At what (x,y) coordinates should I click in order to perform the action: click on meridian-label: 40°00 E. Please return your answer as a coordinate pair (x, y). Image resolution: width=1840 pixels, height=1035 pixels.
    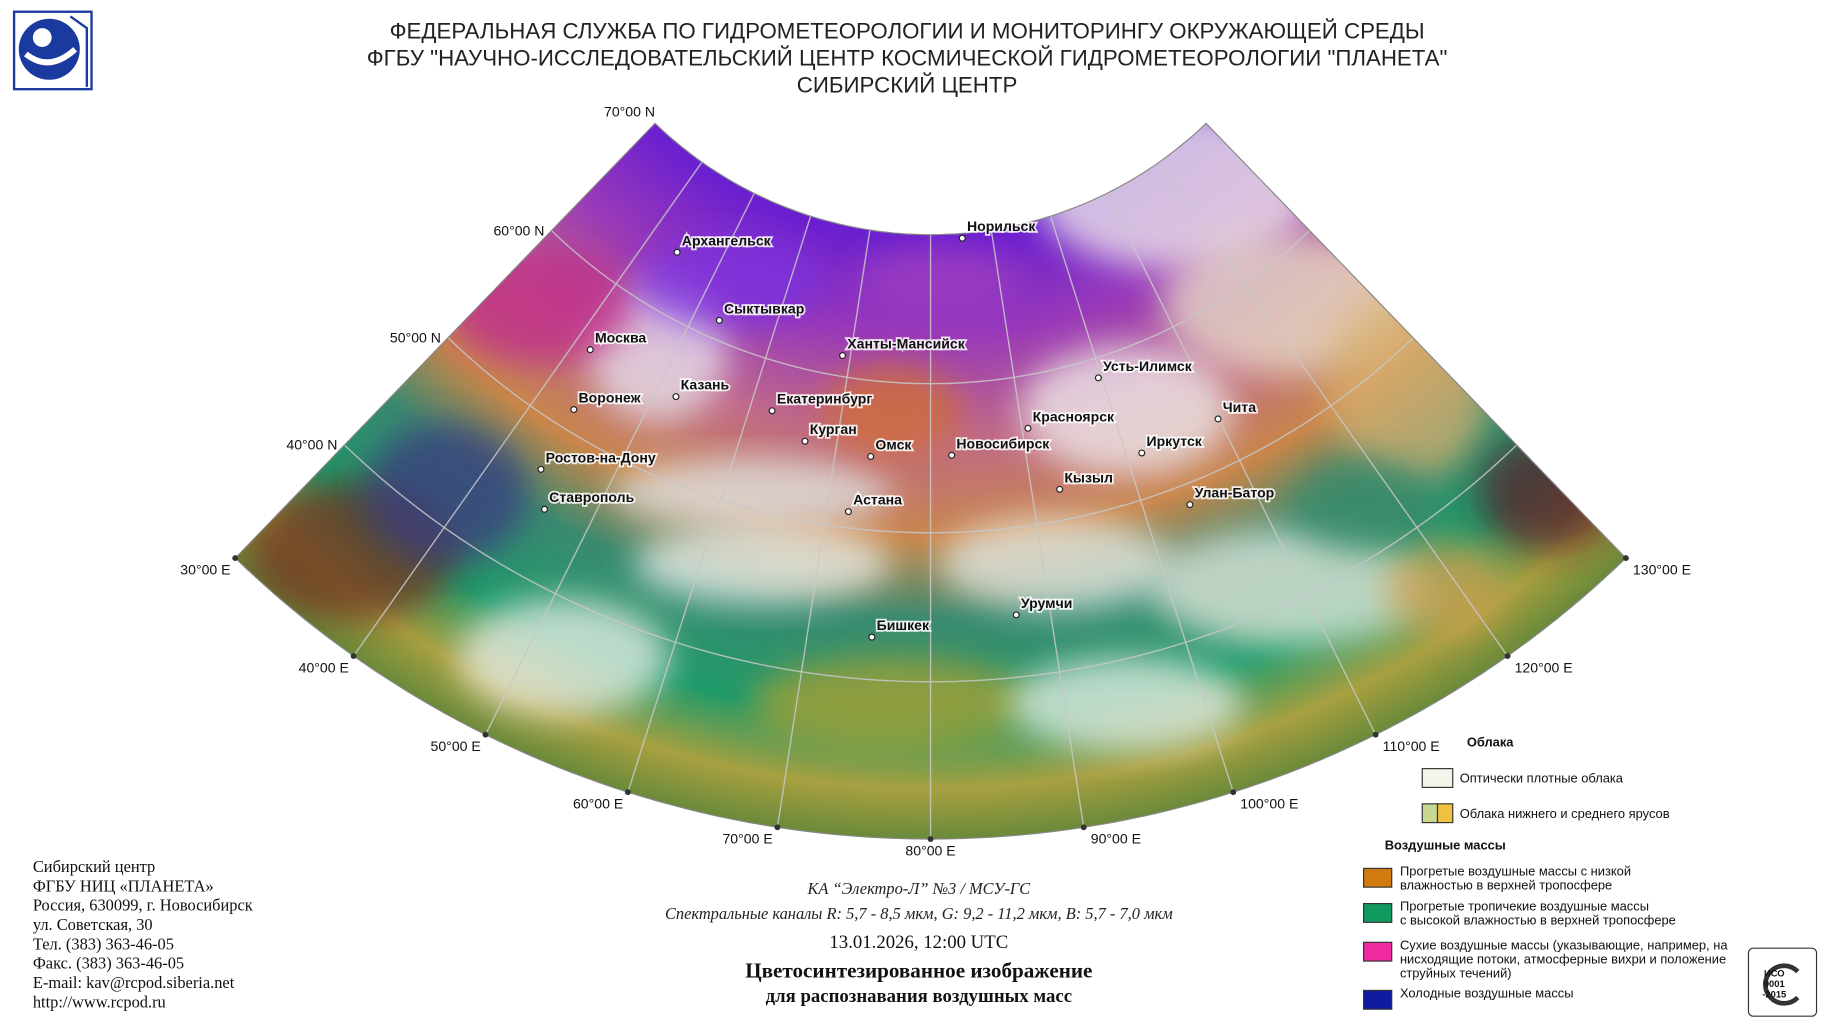
    Looking at the image, I should click on (324, 667).